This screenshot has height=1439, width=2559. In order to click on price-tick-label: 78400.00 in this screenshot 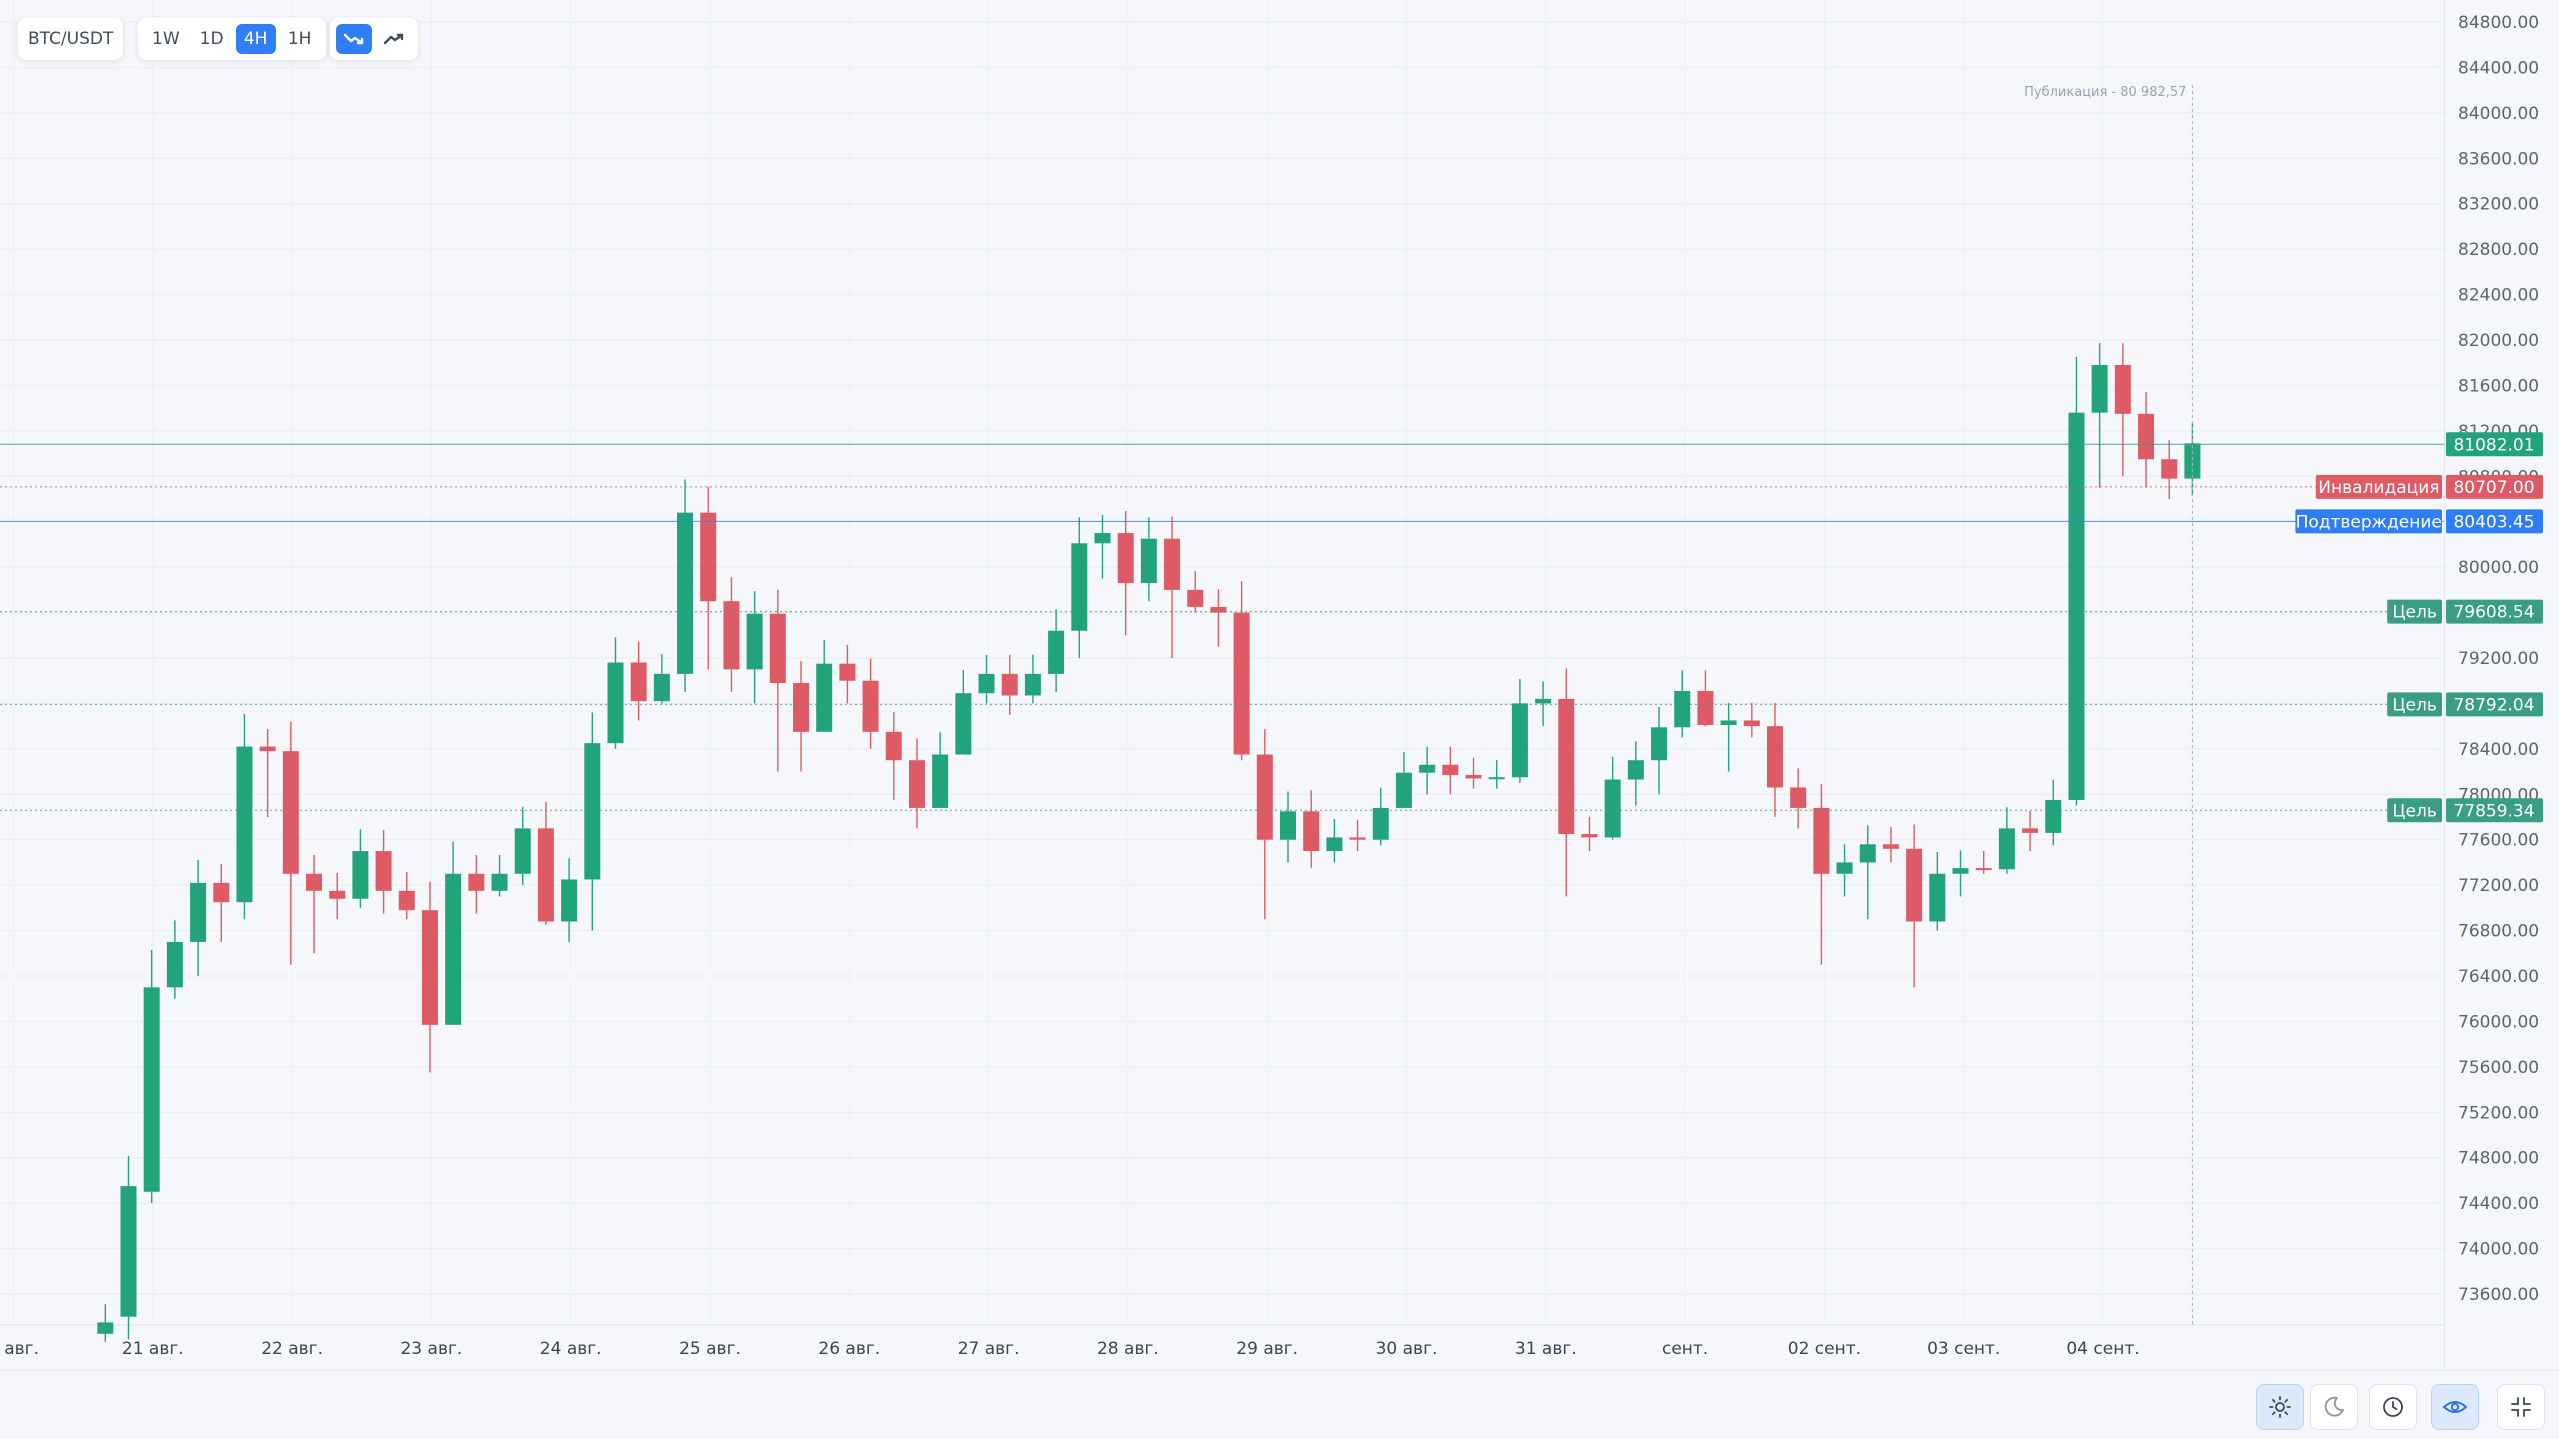, I will do `click(2498, 750)`.